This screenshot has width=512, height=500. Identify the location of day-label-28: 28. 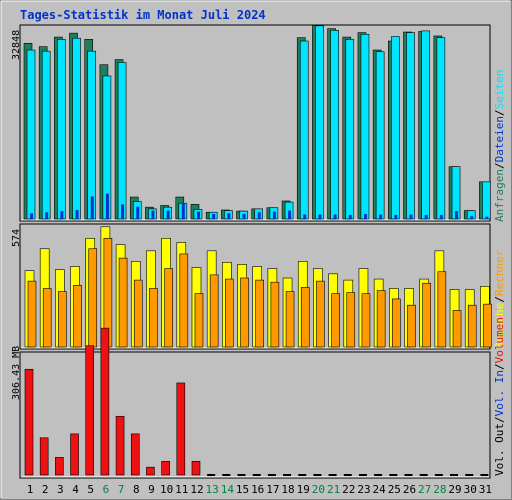
(439, 489).